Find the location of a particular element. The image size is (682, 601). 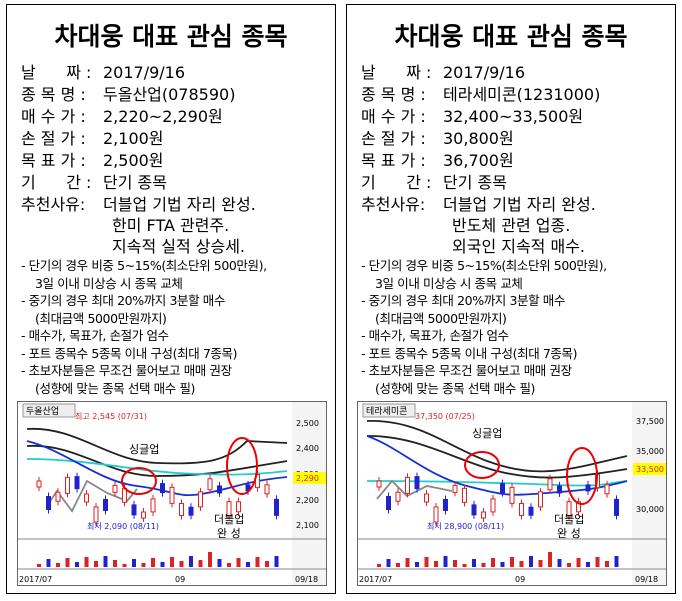

field: 종 목 명 : 두올산업(078590) is located at coordinates (128, 93).